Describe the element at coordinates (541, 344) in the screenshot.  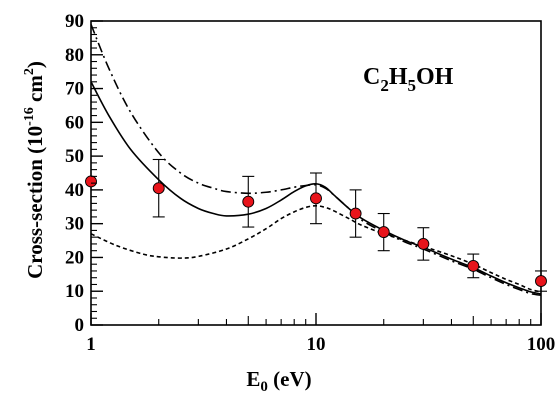
I see `x-tick-label: 100` at that location.